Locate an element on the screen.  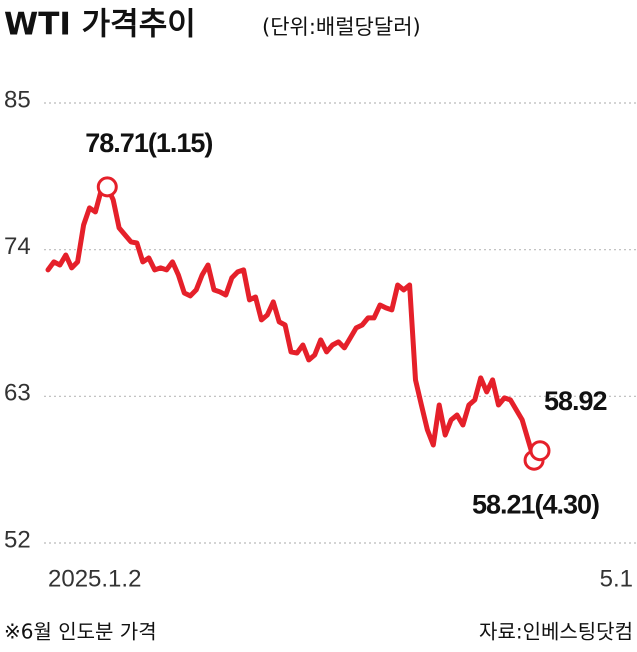
y-tick-label: 52 is located at coordinates (17, 539).